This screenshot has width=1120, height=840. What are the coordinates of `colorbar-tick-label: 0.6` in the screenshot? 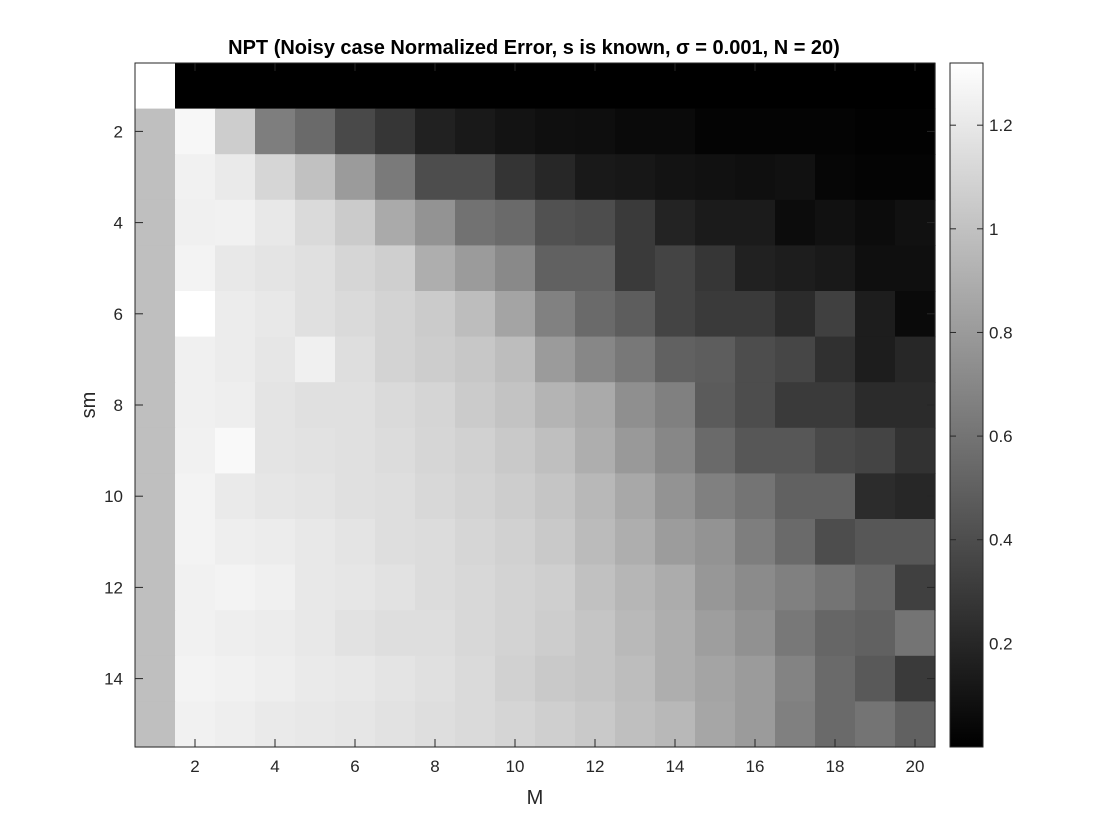 It's located at (1001, 436).